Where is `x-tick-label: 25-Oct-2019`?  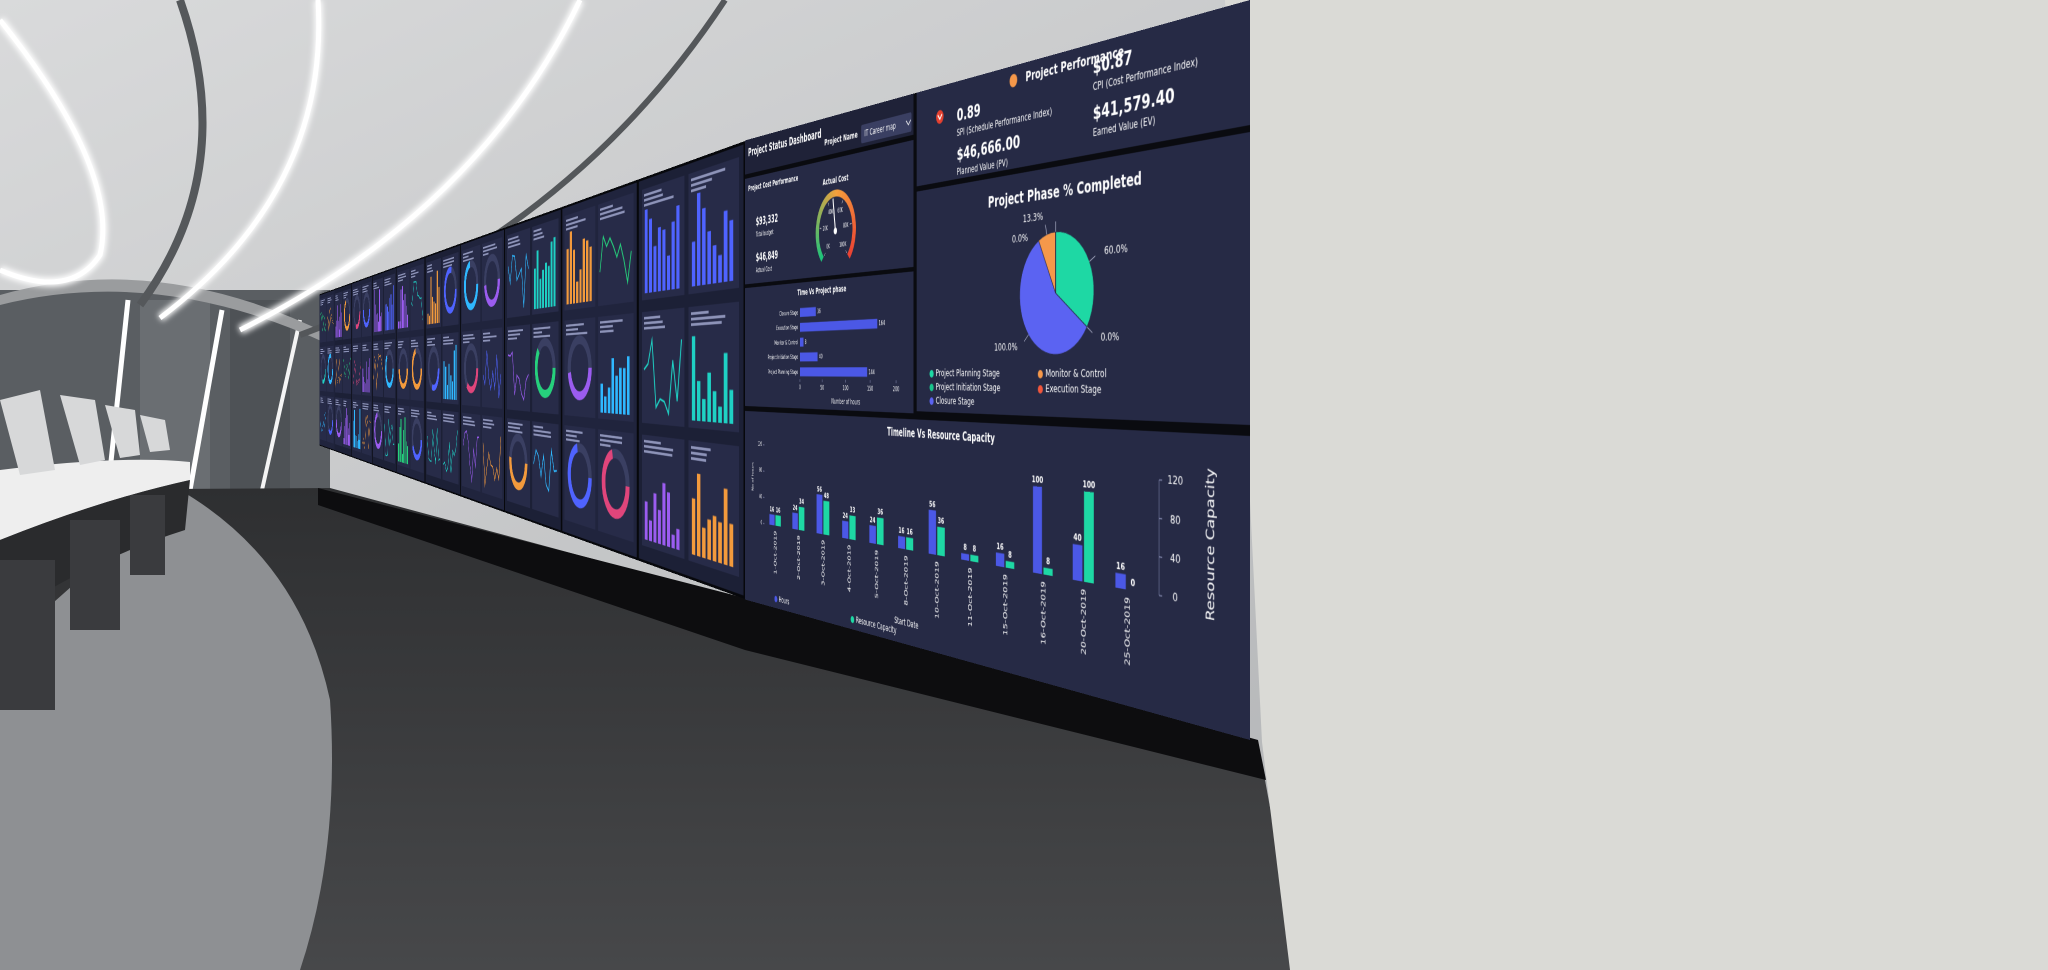
x-tick-label: 25-Oct-2019 is located at coordinates (1128, 631).